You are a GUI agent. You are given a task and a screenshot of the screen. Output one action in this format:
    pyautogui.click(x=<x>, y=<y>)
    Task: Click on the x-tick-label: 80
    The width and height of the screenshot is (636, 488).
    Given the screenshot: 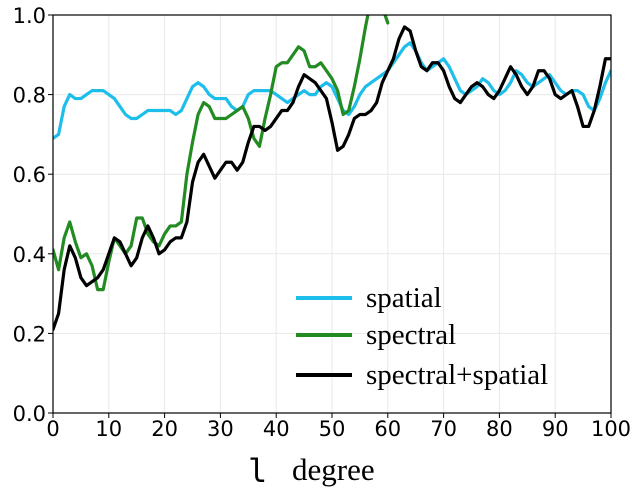 What is the action you would take?
    pyautogui.click(x=499, y=429)
    